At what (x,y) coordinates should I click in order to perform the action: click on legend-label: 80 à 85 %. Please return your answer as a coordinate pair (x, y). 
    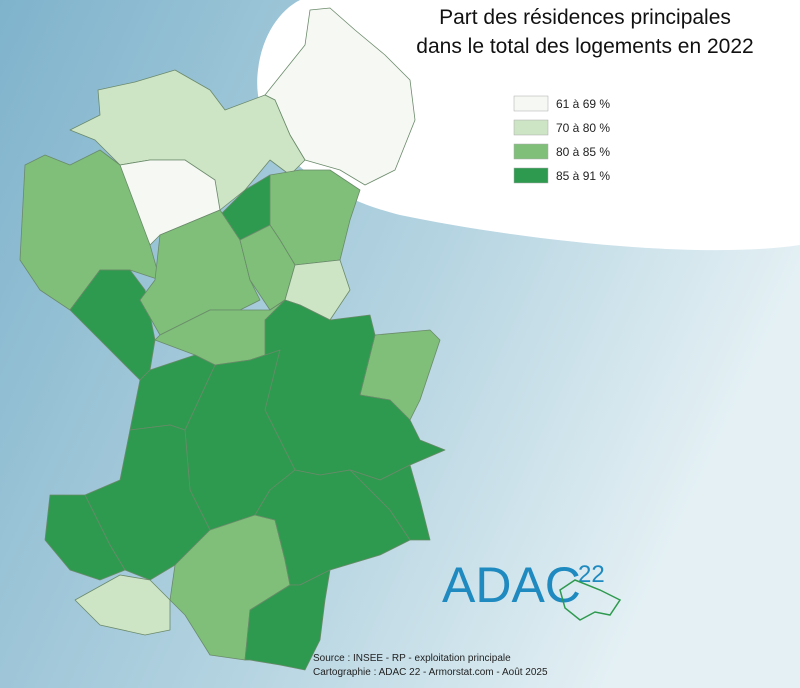
    Looking at the image, I should click on (583, 152).